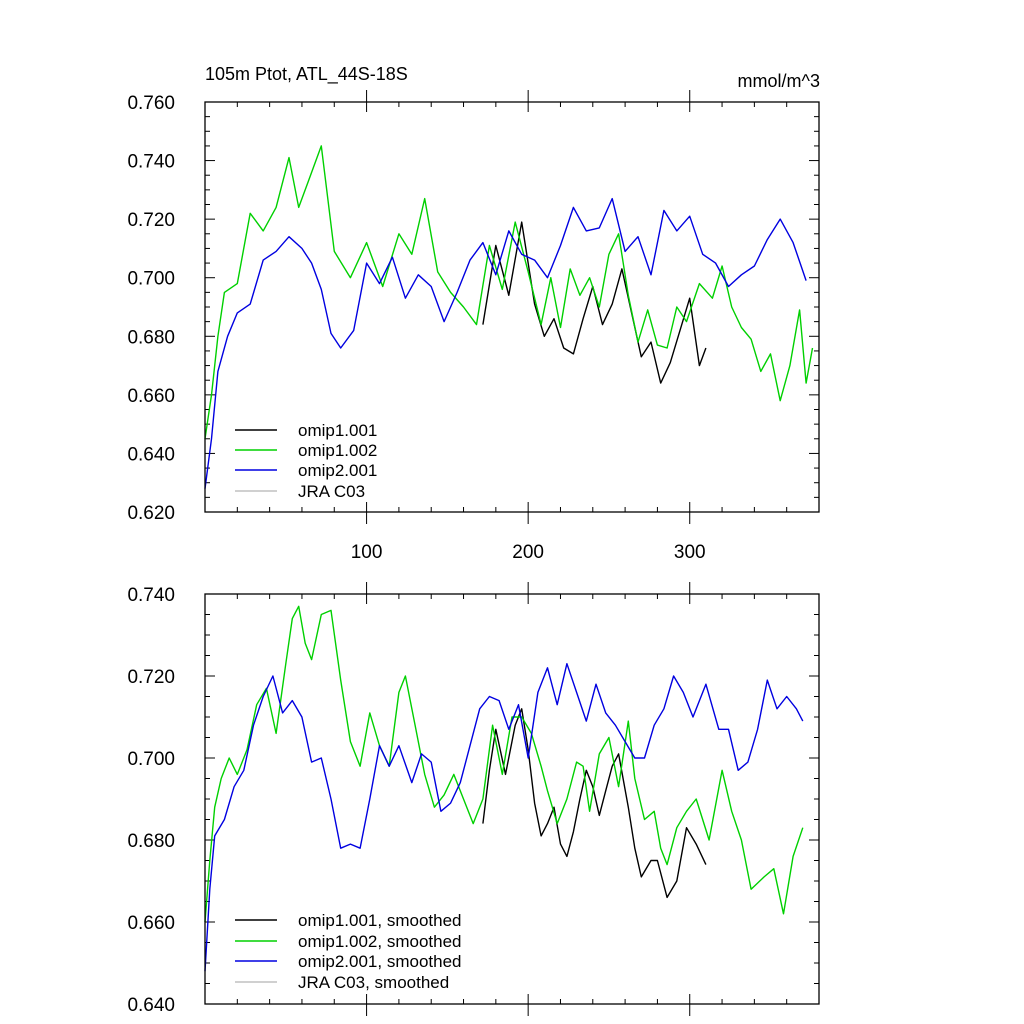  What do you see at coordinates (337, 450) in the screenshot?
I see `legend-label-omip1-002: omip1.002` at bounding box center [337, 450].